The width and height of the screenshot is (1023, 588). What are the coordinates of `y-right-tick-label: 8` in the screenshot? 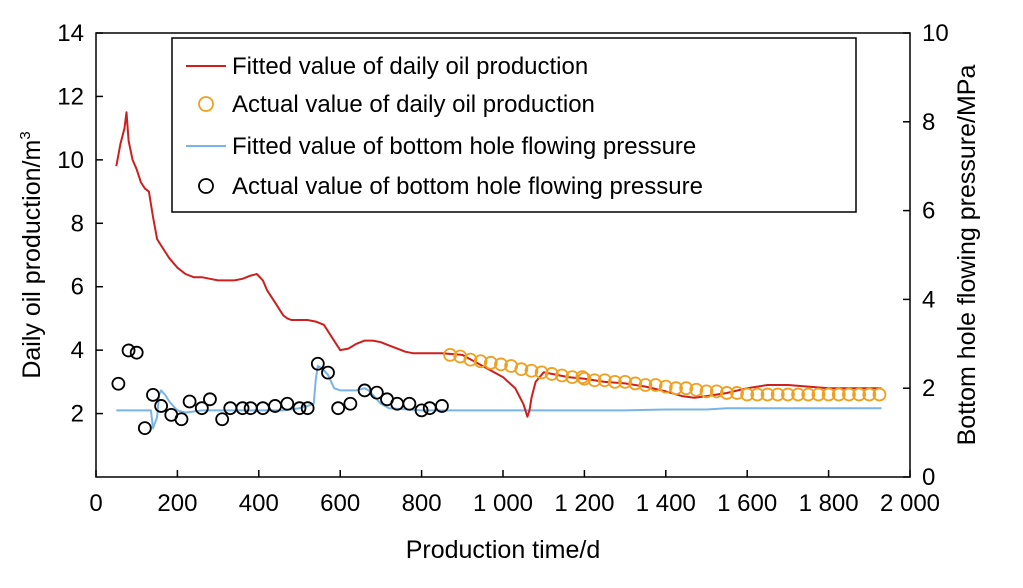 It's located at (928, 122).